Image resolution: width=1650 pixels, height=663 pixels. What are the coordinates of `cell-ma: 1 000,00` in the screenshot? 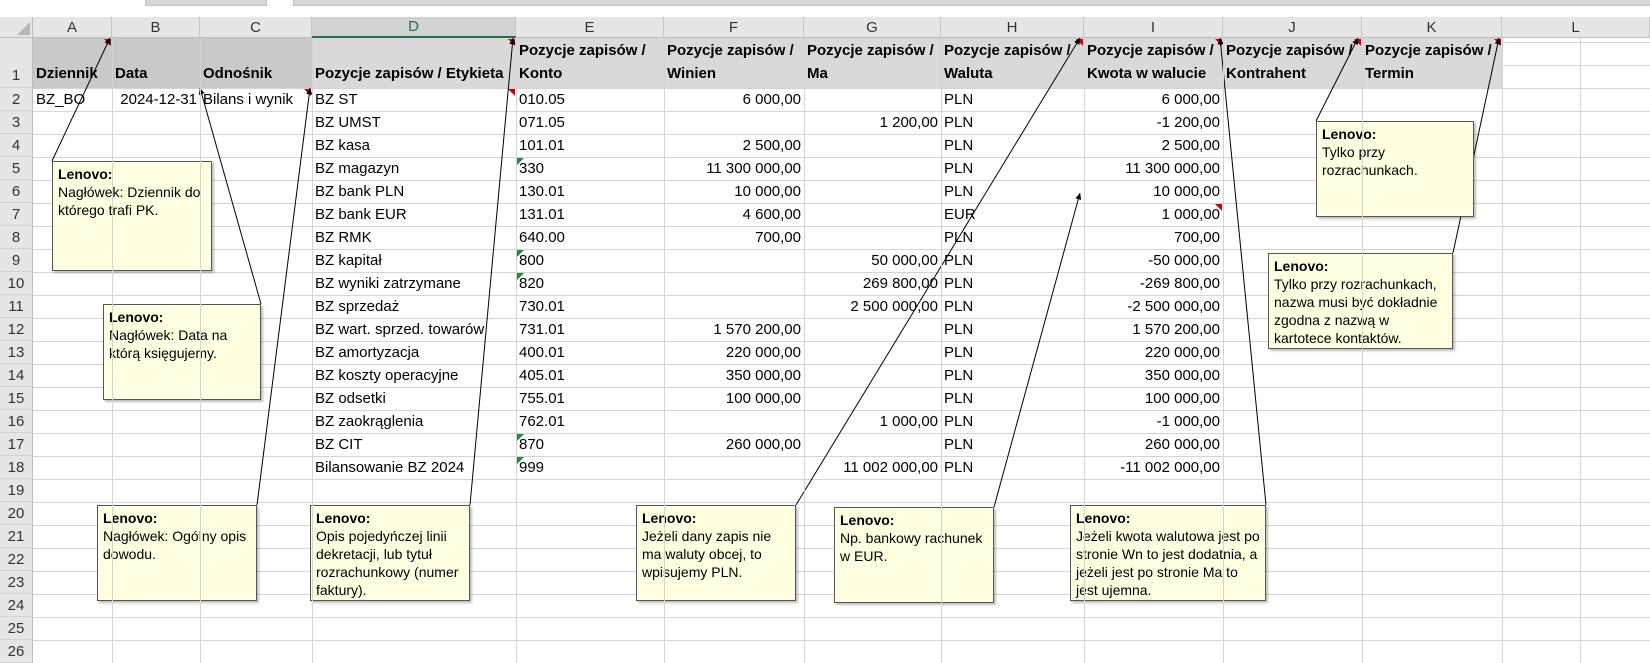 It's located at (908, 421).